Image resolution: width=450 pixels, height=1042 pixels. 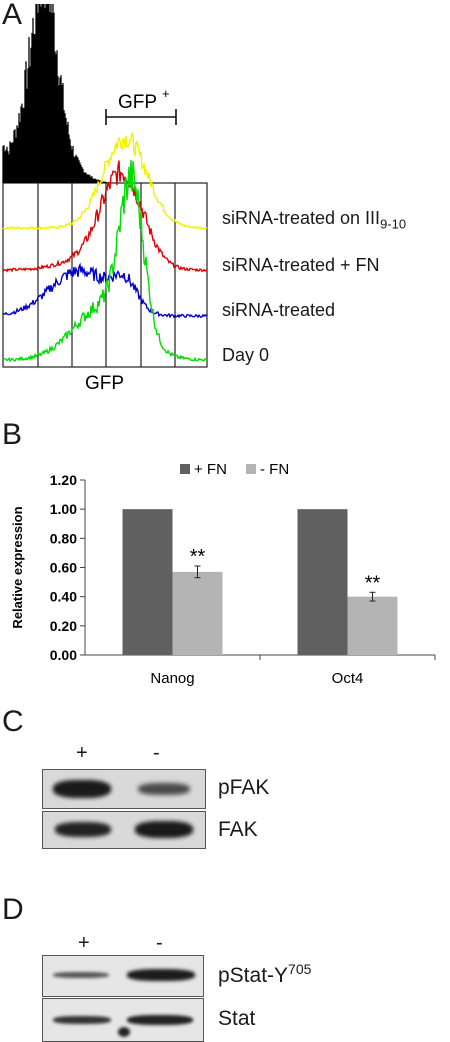 I want to click on x-axis-label-gfp: GFP, so click(x=104, y=383).